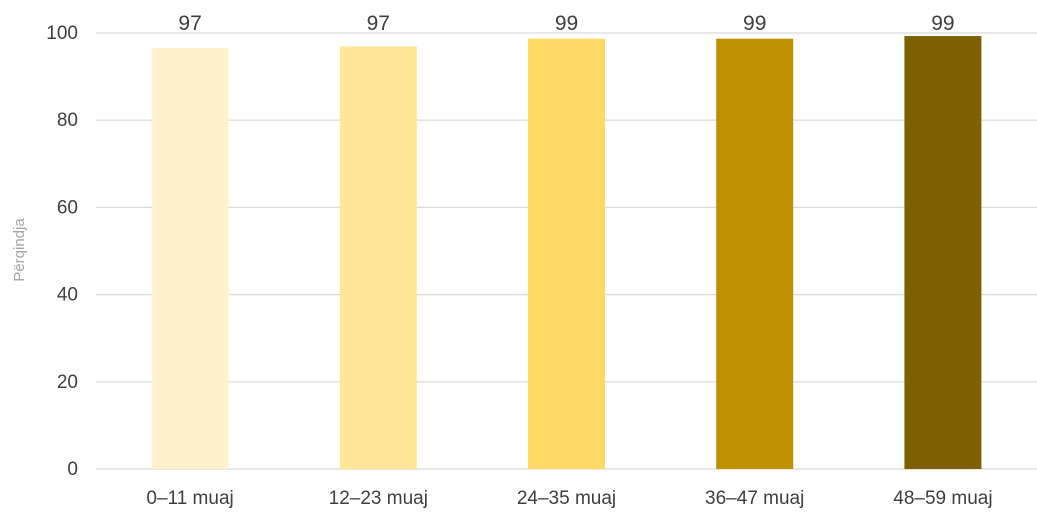 The width and height of the screenshot is (1037, 512). What do you see at coordinates (67, 207) in the screenshot?
I see `y-tick-label: 60` at bounding box center [67, 207].